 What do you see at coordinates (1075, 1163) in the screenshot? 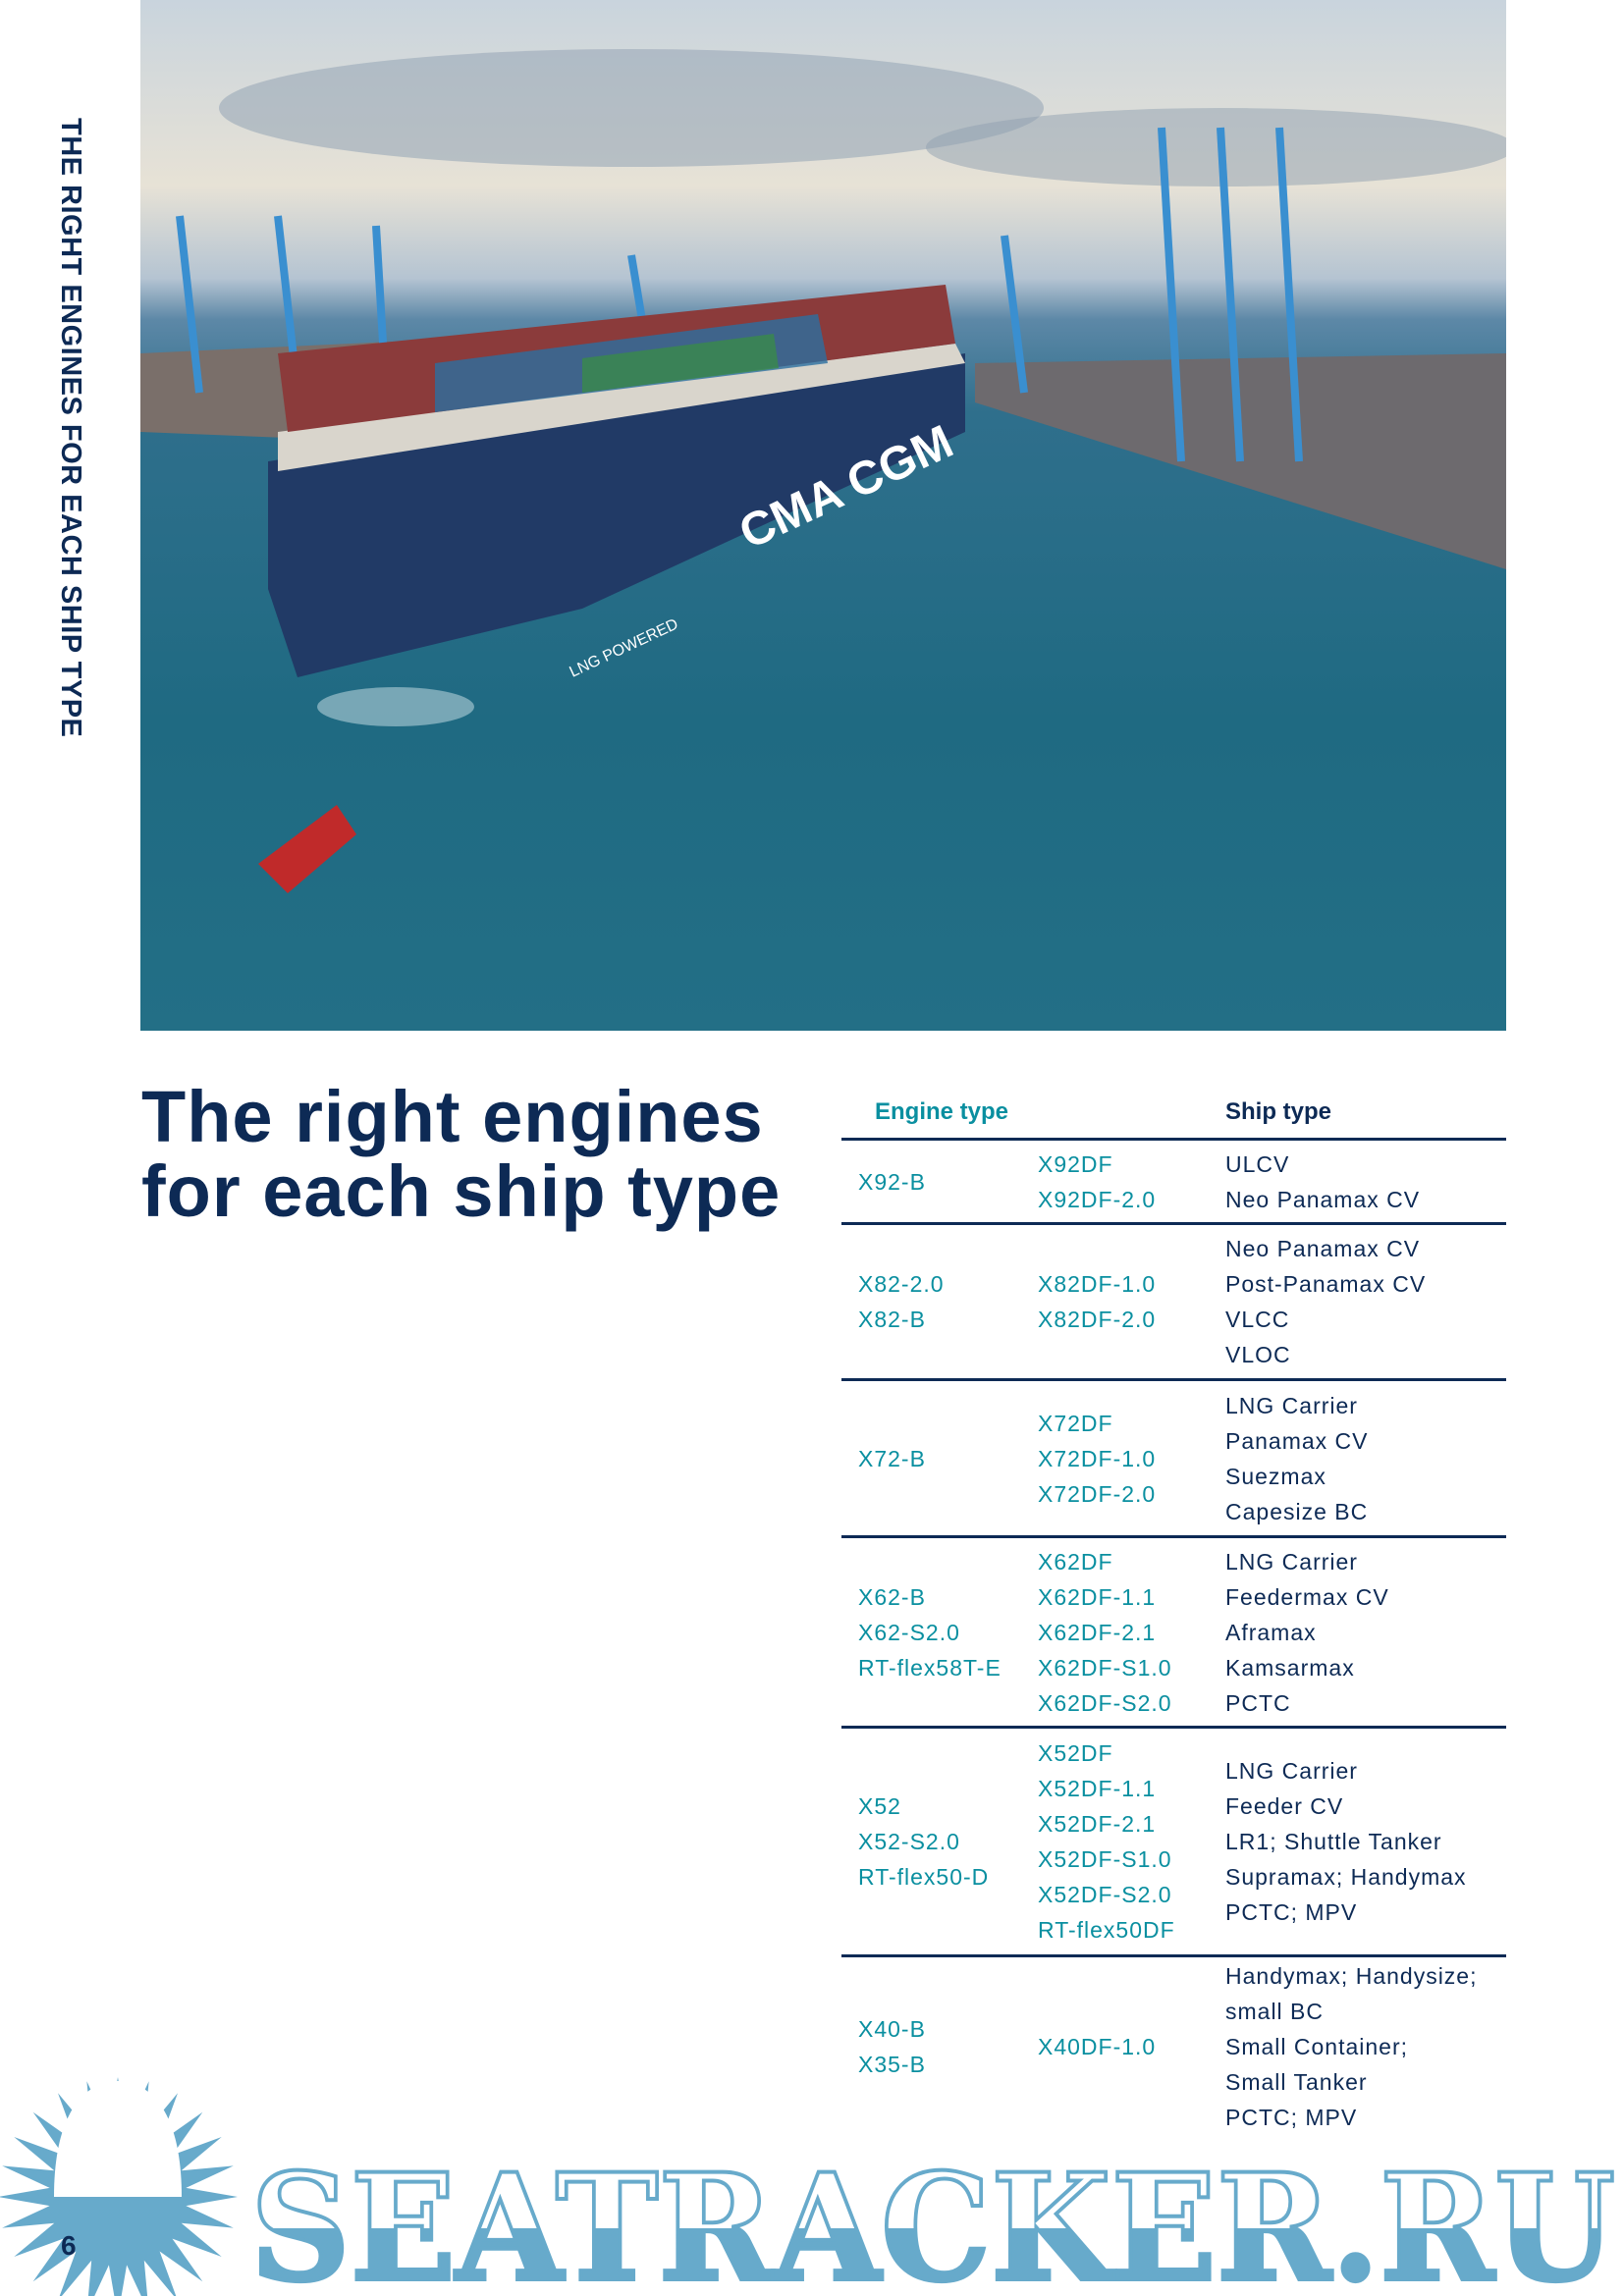
I see `cell-line: X92DF` at bounding box center [1075, 1163].